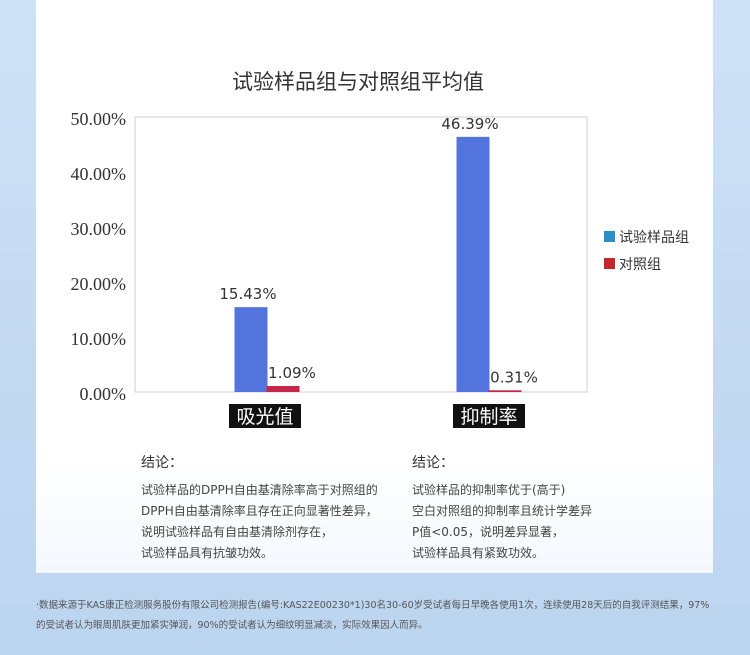  I want to click on category-label: 吸光值, so click(264, 417).